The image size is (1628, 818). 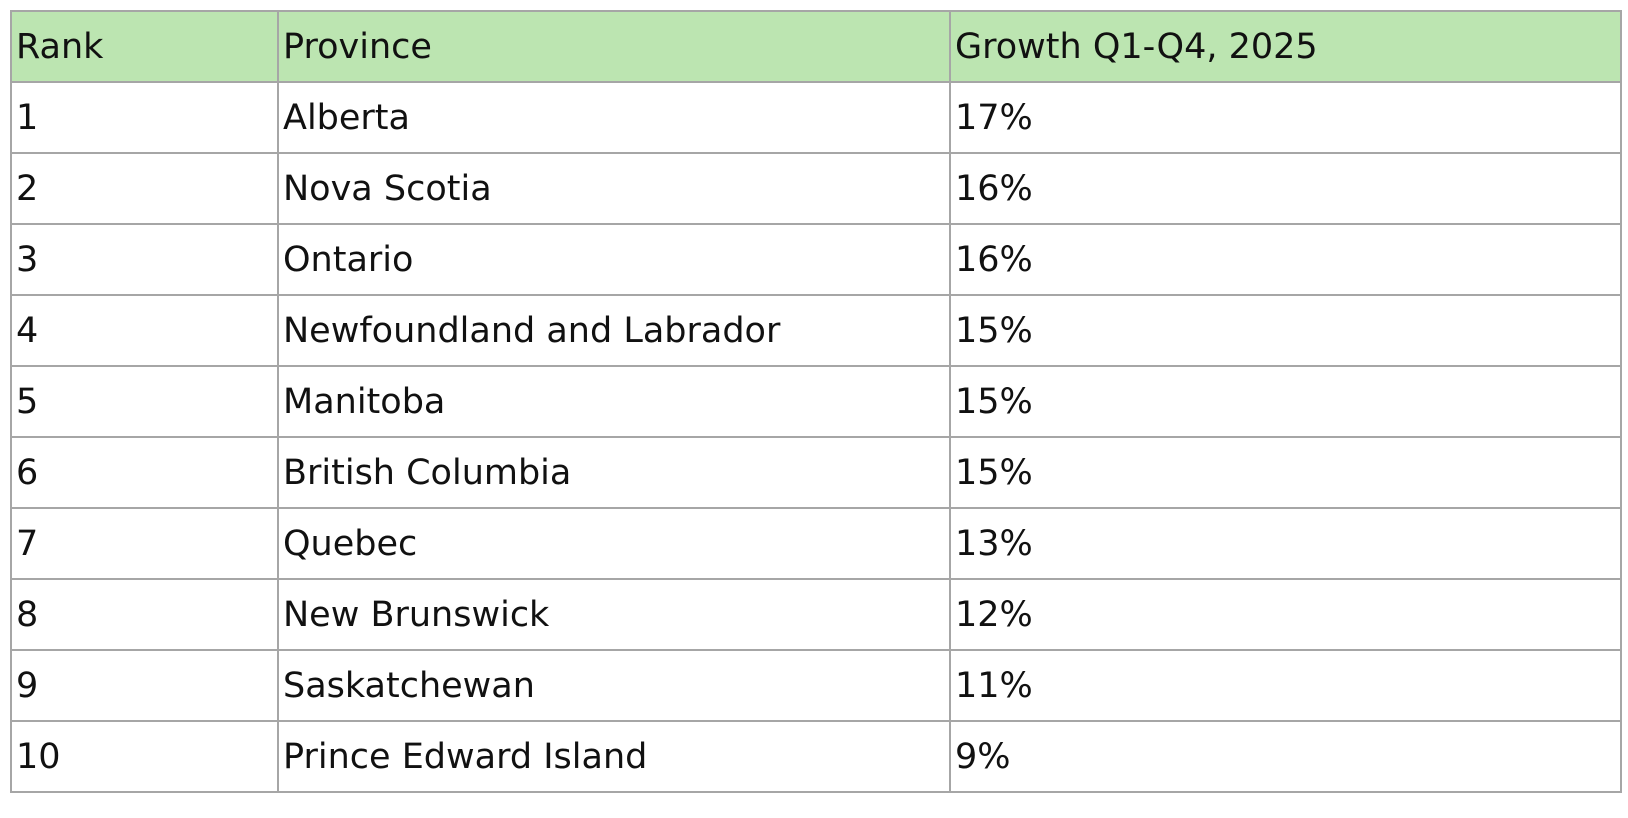 I want to click on table-cell: 11%, so click(x=1285, y=685).